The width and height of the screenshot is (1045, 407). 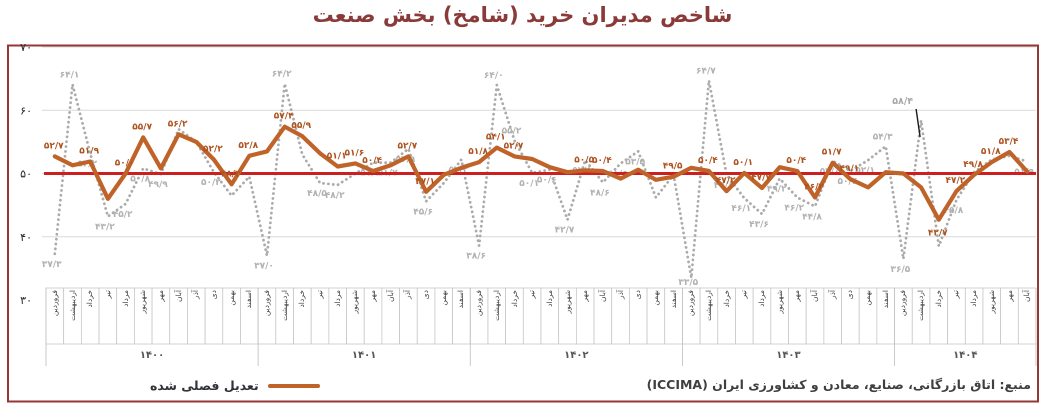 What do you see at coordinates (70, 75) in the screenshot?
I see `point-label-raw: ۶۴/۱` at bounding box center [70, 75].